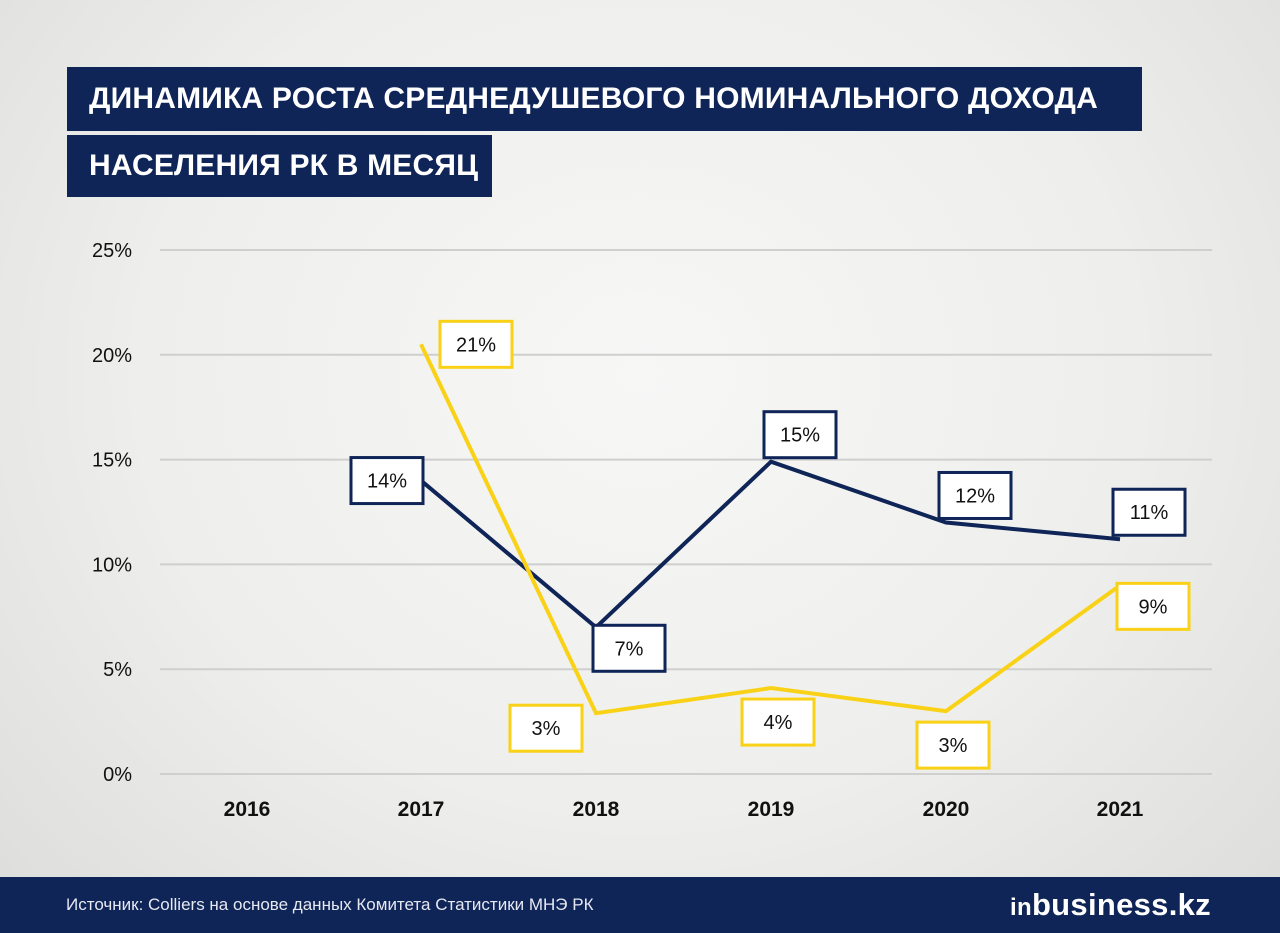 The height and width of the screenshot is (933, 1280). What do you see at coordinates (112, 565) in the screenshot?
I see `y-tick-label: 10%` at bounding box center [112, 565].